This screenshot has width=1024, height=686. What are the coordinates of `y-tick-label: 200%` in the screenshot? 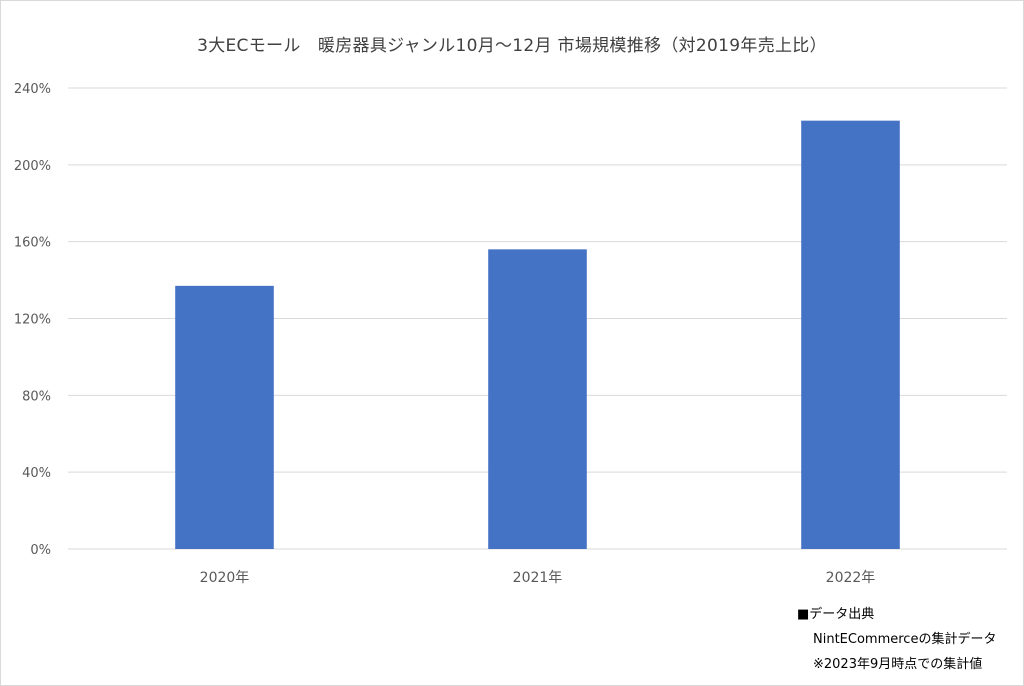 It's located at (32, 166).